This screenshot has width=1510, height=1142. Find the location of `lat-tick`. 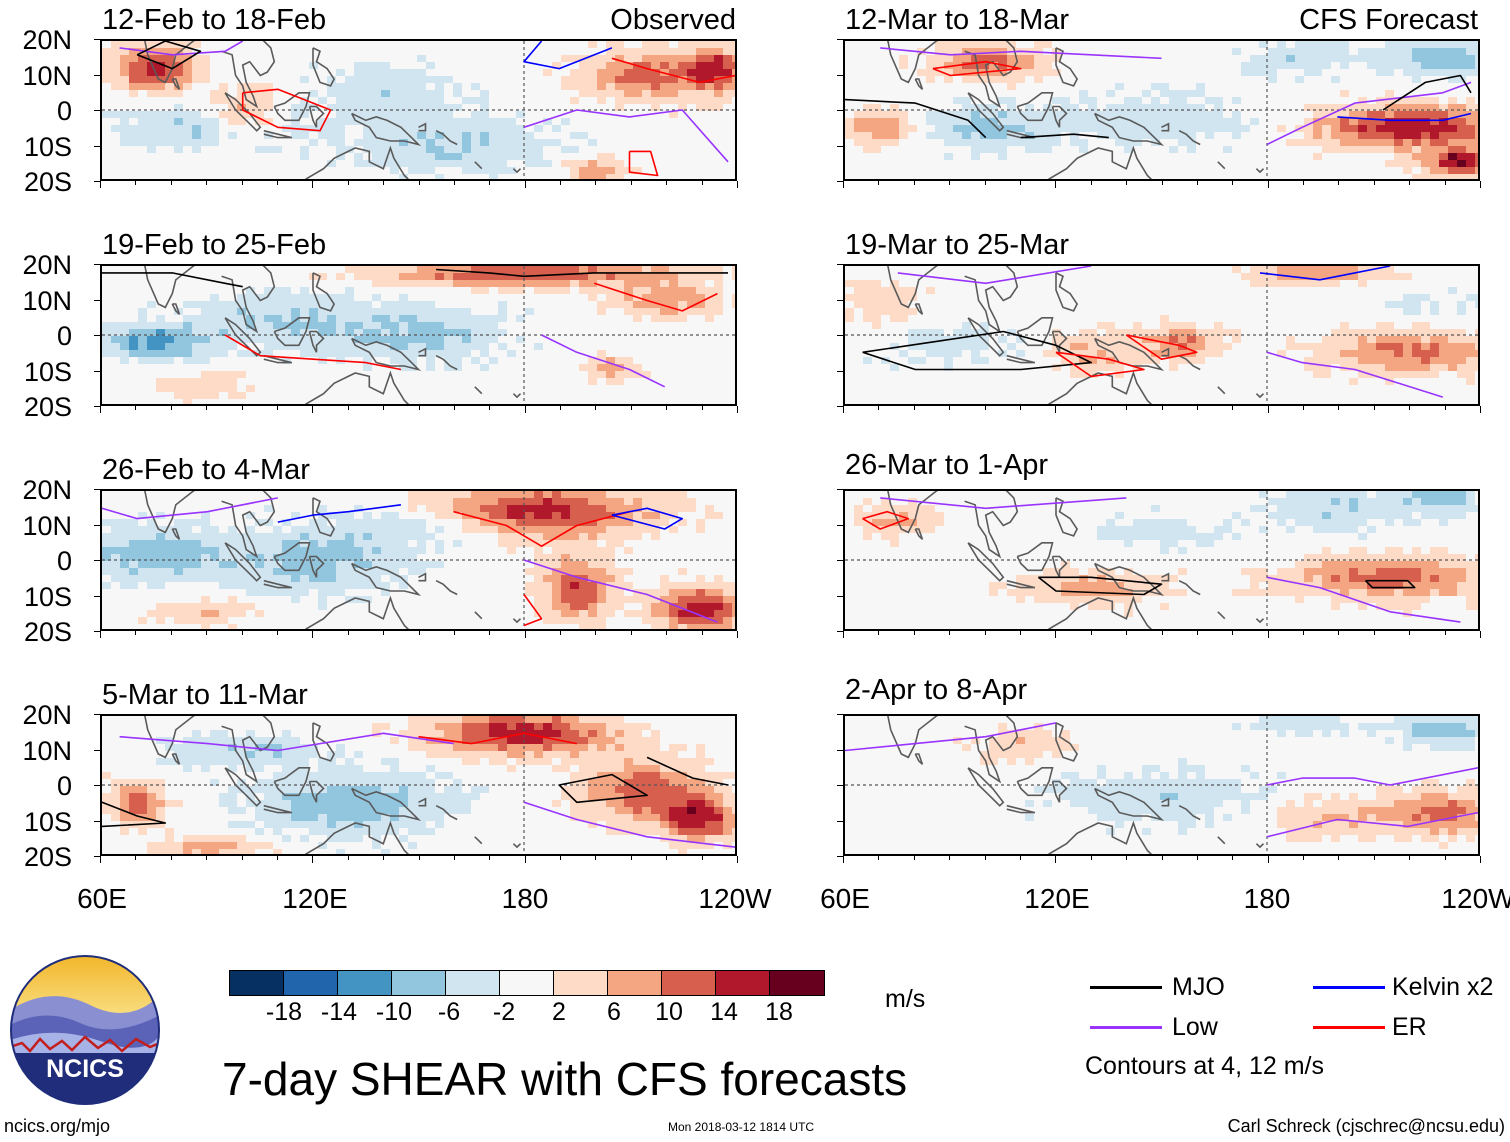

lat-tick is located at coordinates (97, 596).